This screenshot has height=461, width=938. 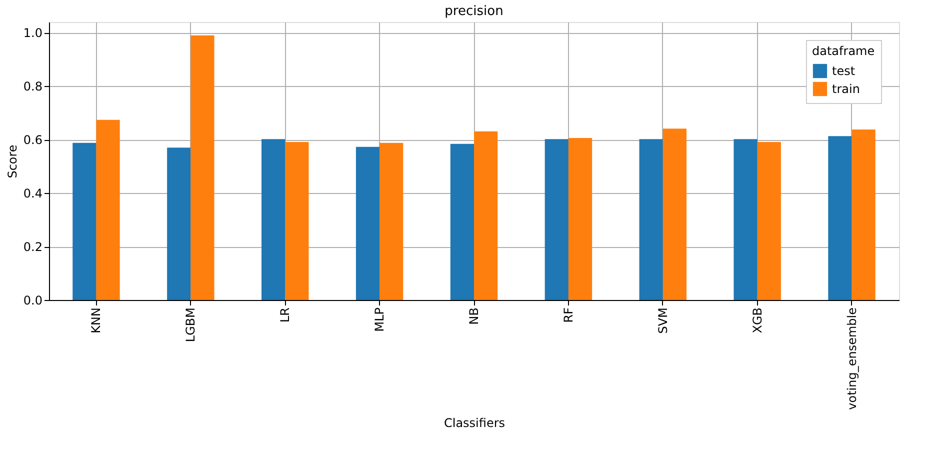 I want to click on y-axis-title: Score, so click(x=12, y=161).